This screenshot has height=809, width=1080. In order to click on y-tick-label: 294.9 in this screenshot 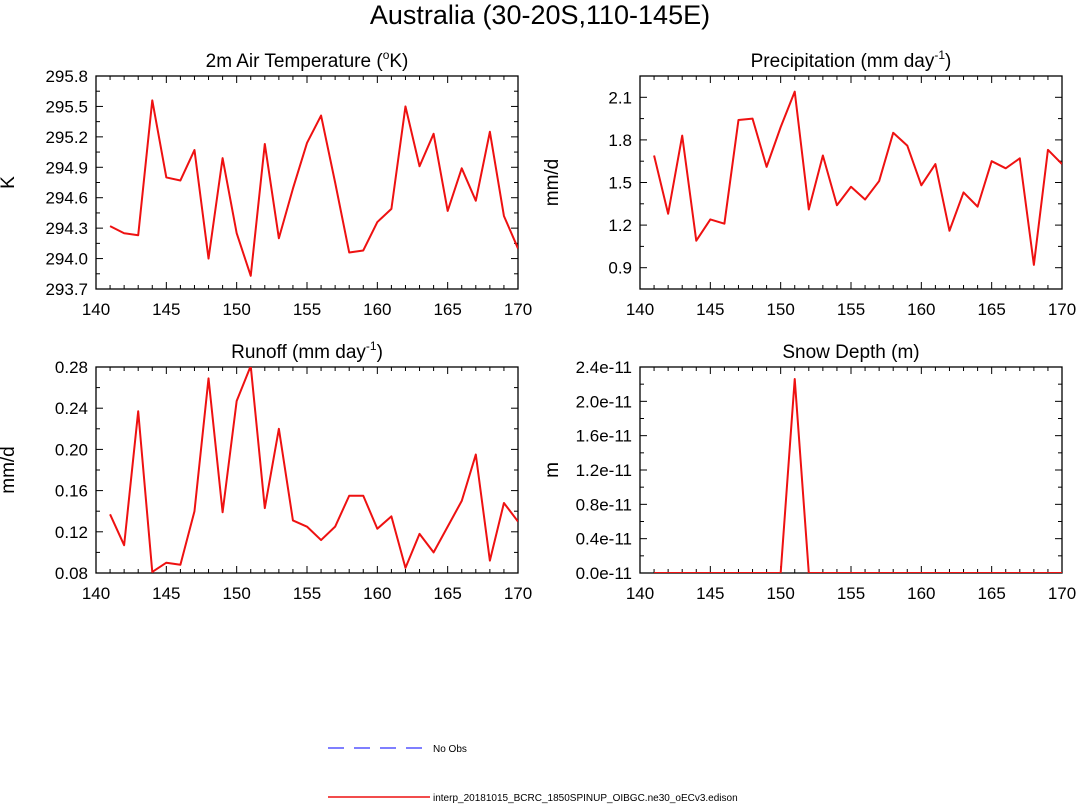, I will do `click(66, 167)`.